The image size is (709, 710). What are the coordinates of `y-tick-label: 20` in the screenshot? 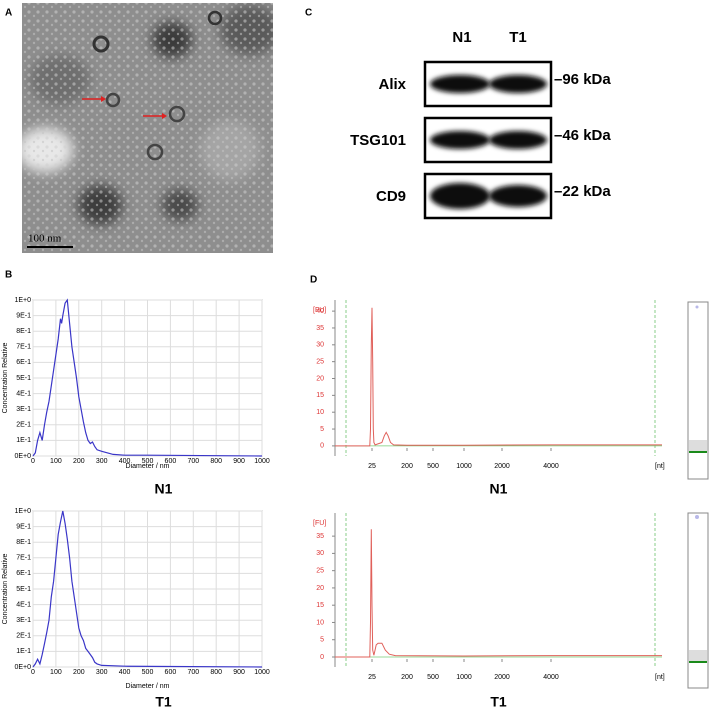 It's located at (320, 378).